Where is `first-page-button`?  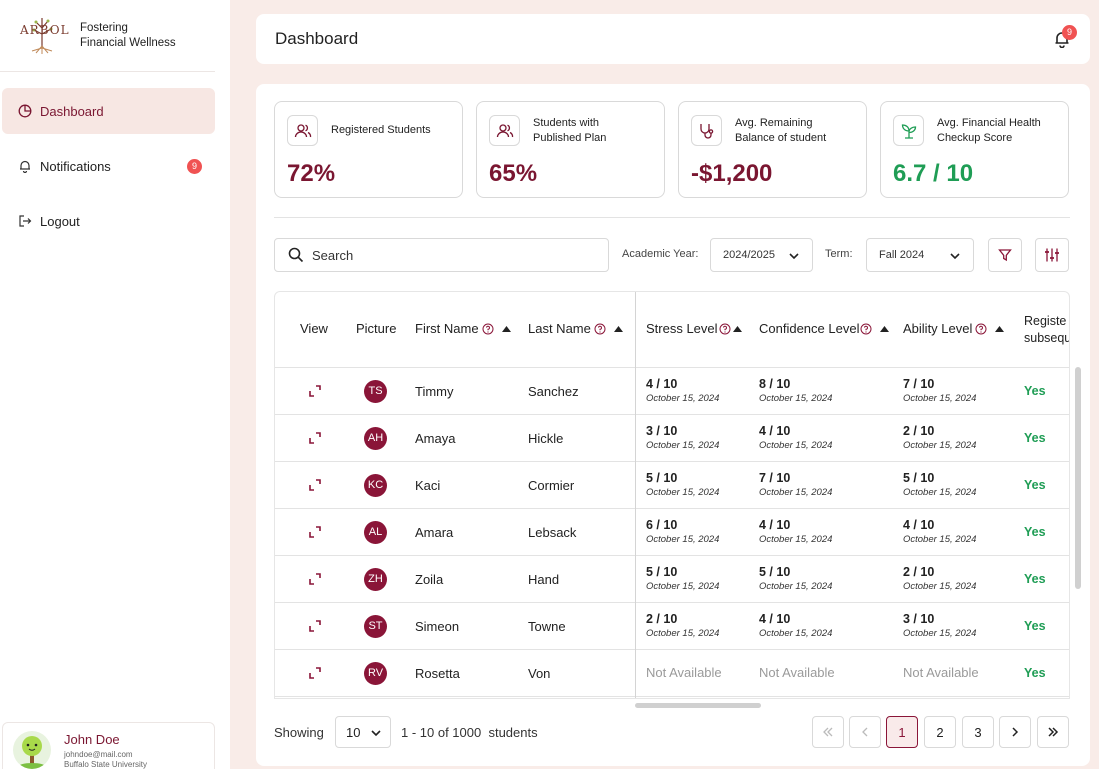
first-page-button is located at coordinates (828, 732).